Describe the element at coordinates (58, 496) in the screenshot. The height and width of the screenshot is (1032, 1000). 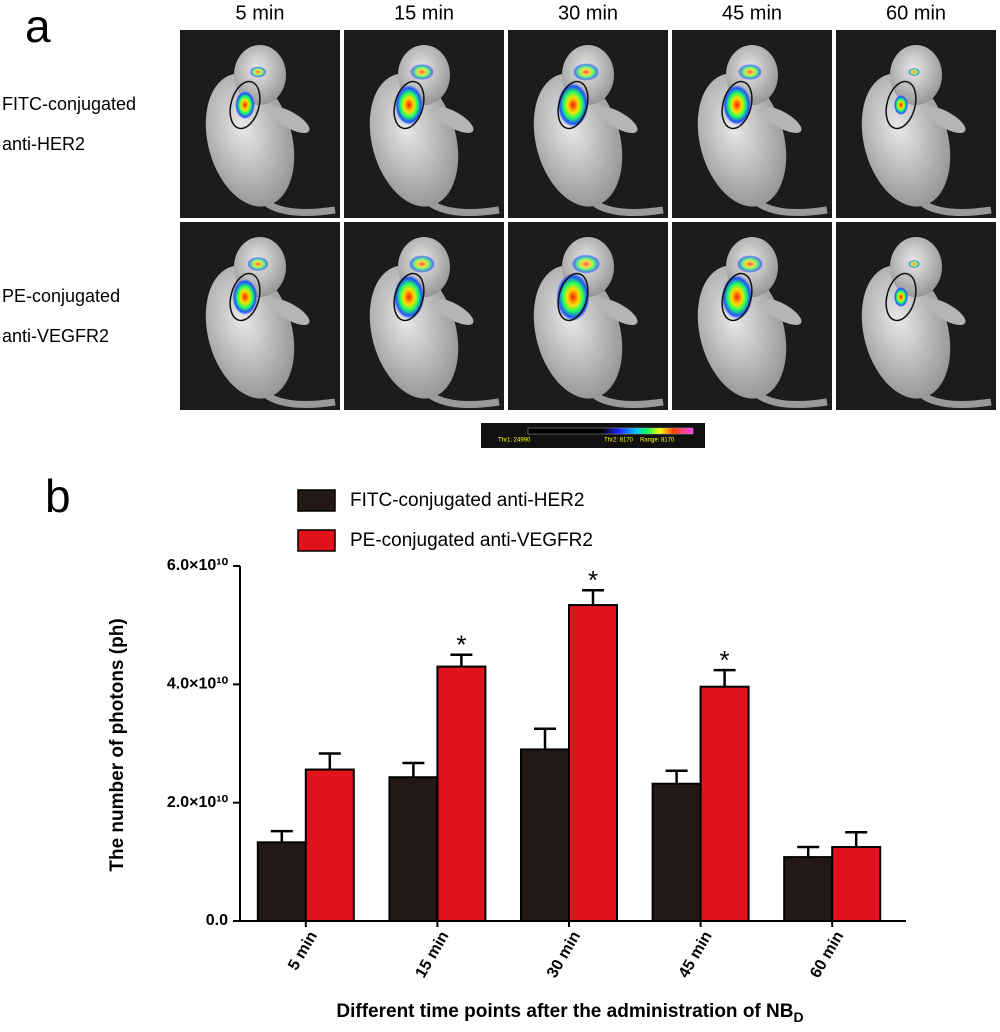
I see `panel-label: b` at that location.